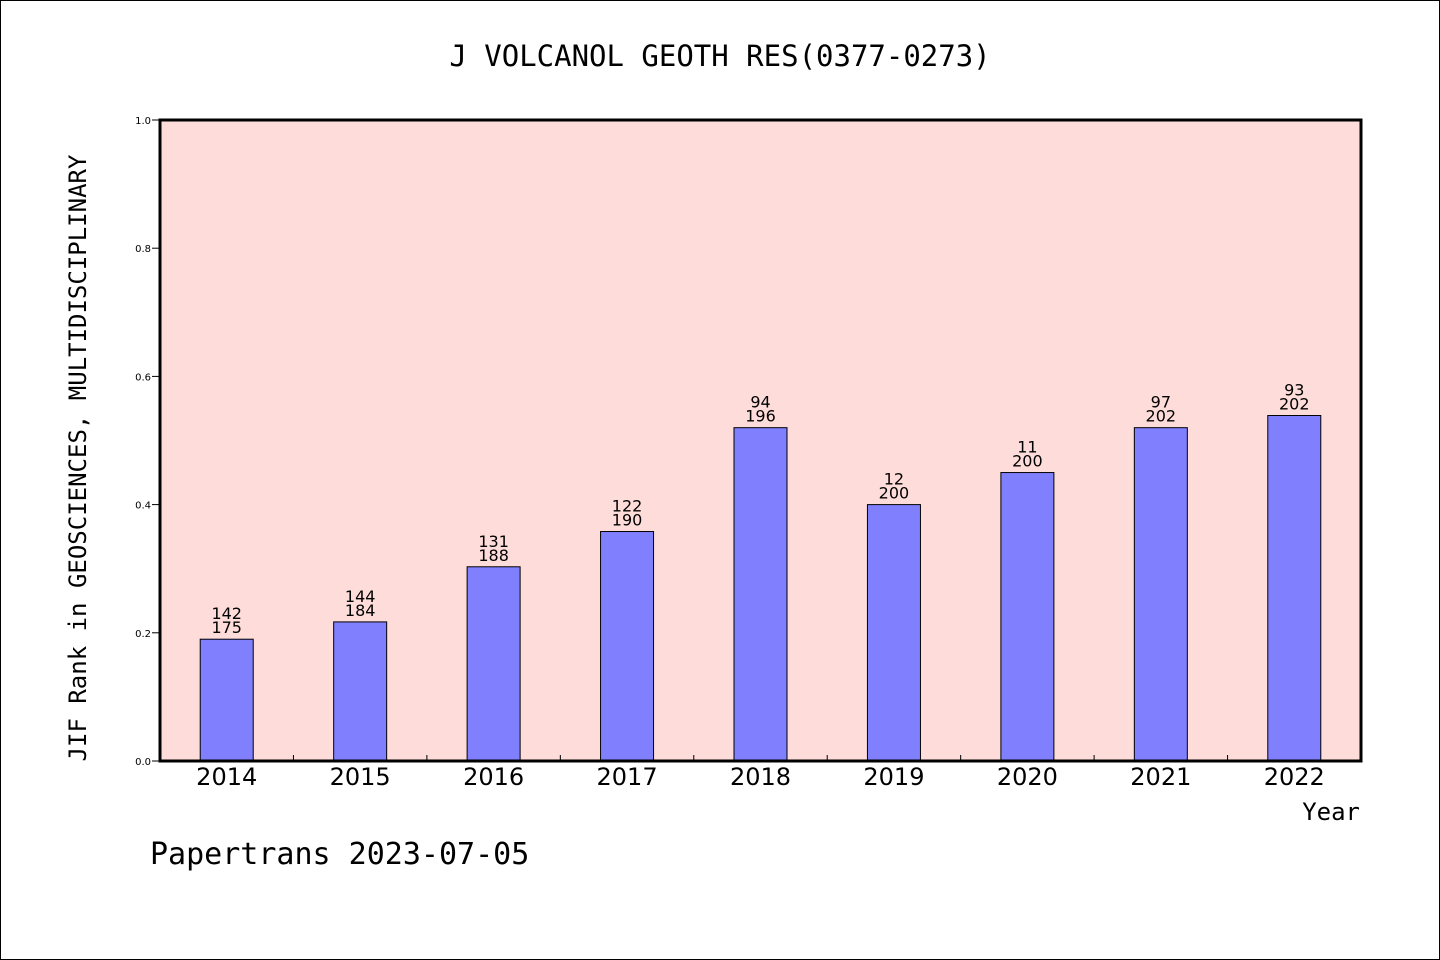  Describe the element at coordinates (143, 762) in the screenshot. I see `y-tick-label: 0.0` at that location.